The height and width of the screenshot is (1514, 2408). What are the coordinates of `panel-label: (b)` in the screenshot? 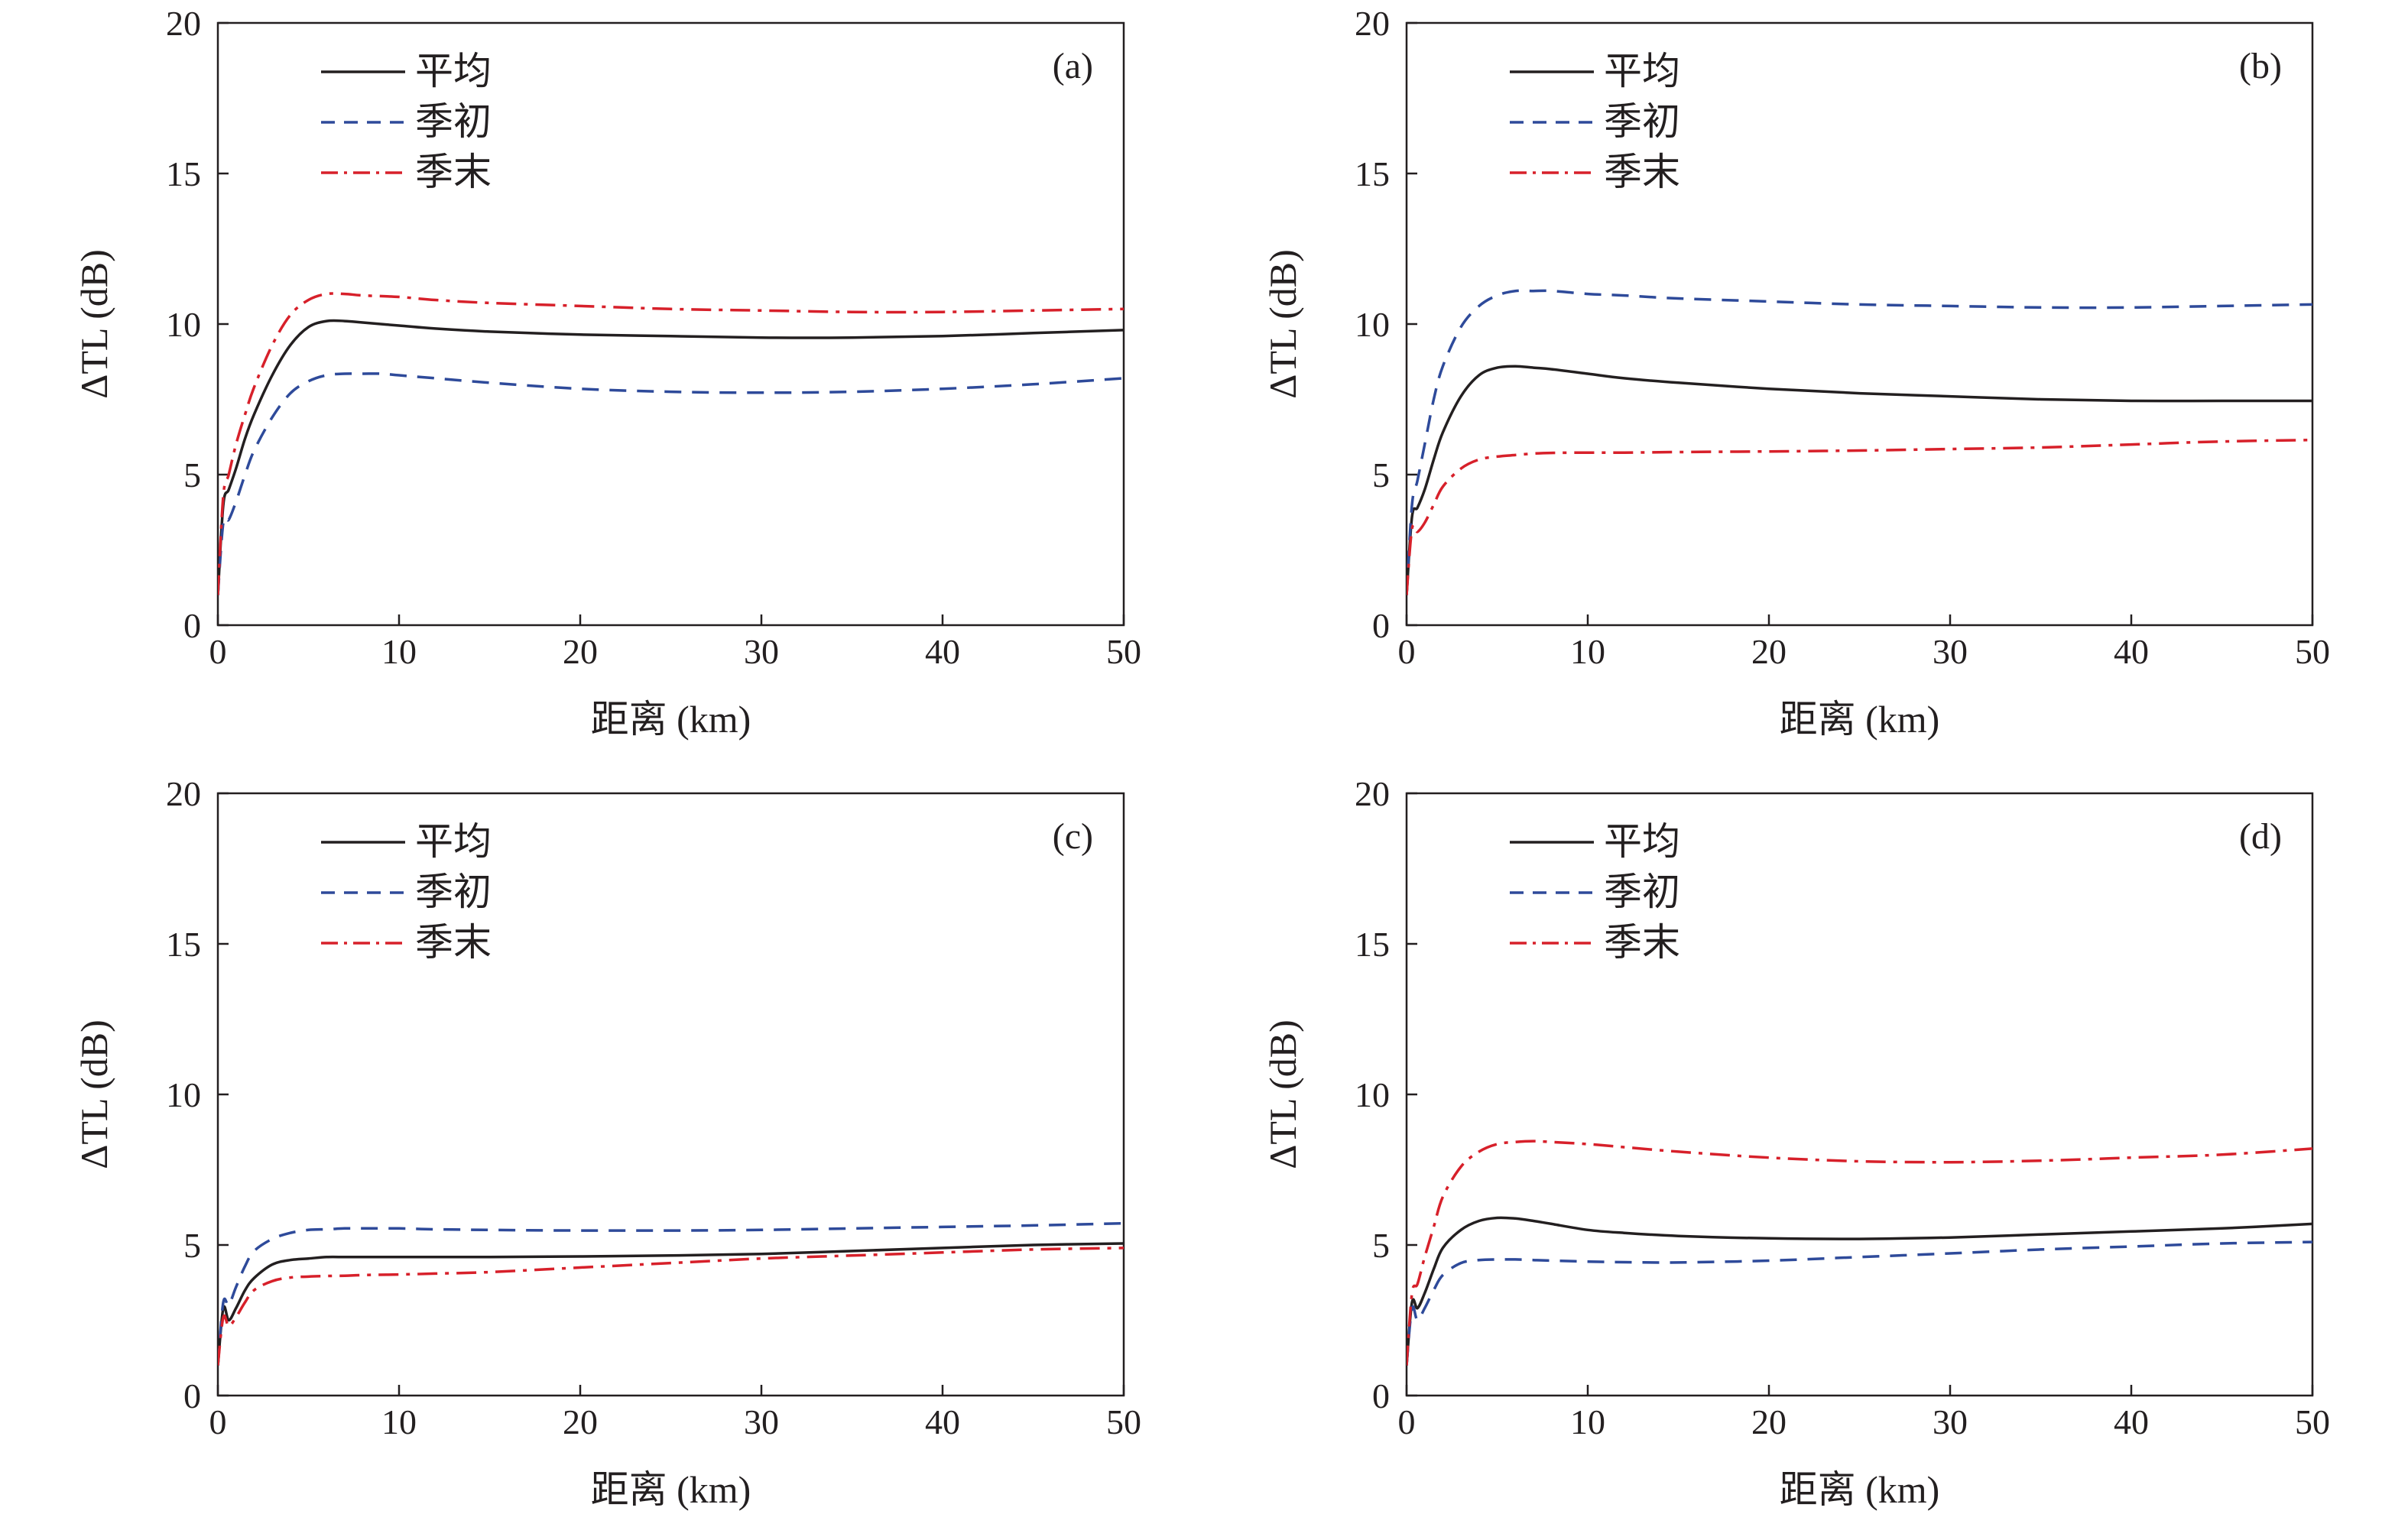 It's located at (2260, 66).